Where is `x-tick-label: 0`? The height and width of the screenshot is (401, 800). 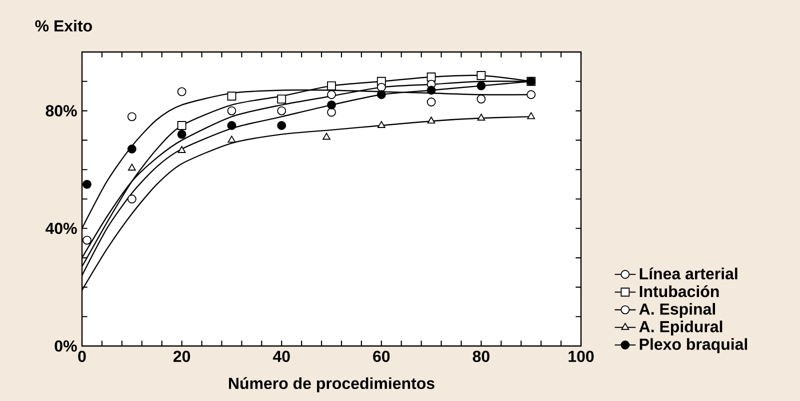 x-tick-label: 0 is located at coordinates (82, 356).